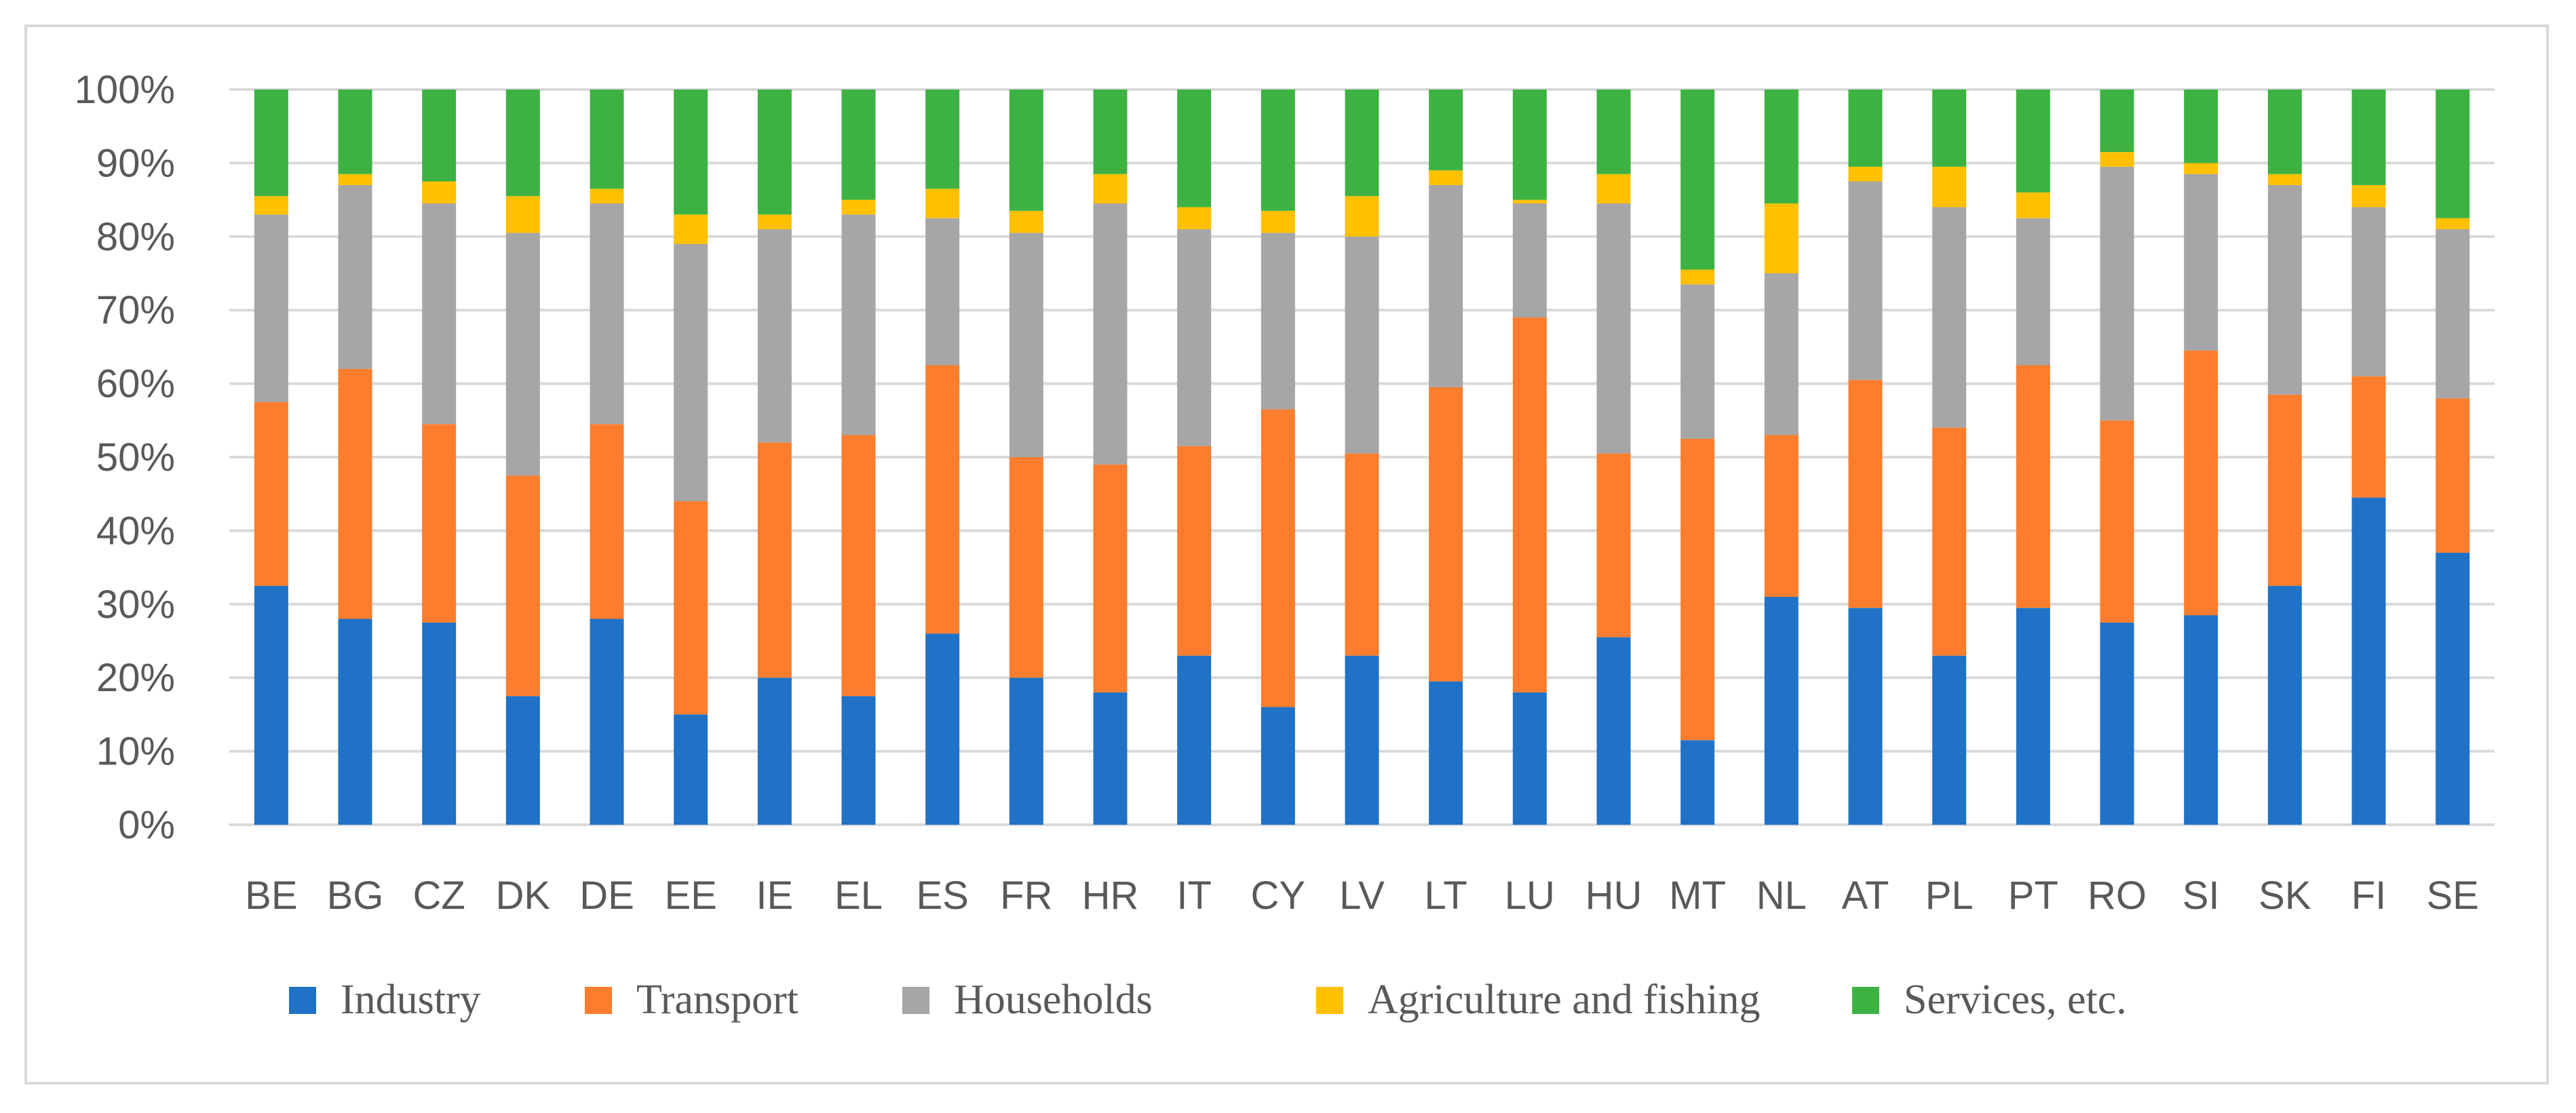  I want to click on y-tick-label: 80%, so click(135, 237).